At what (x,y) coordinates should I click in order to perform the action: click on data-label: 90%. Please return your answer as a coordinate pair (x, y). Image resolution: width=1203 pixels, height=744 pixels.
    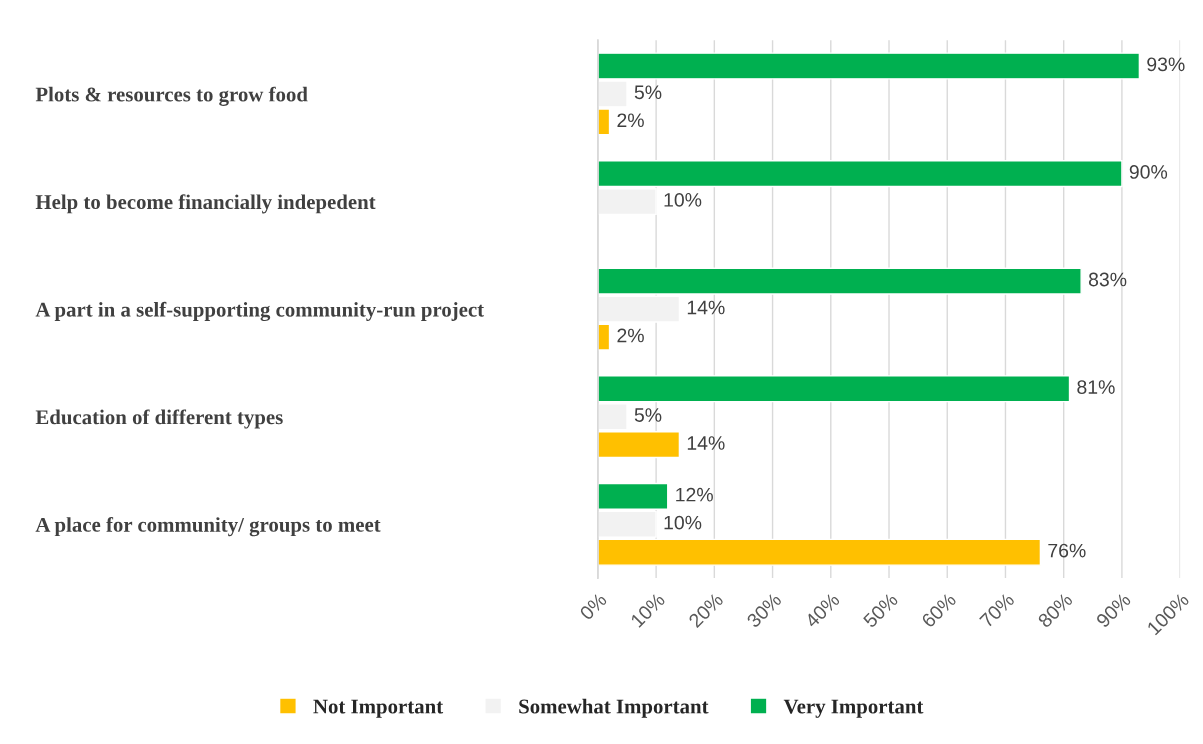
    Looking at the image, I should click on (1148, 172).